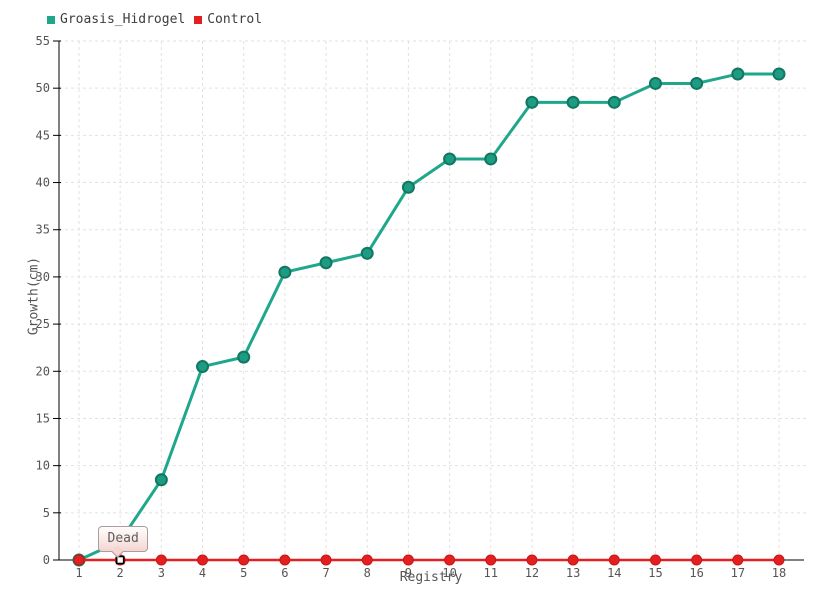 The image size is (820, 600). Describe the element at coordinates (408, 573) in the screenshot. I see `x-tick-label: 9` at that location.